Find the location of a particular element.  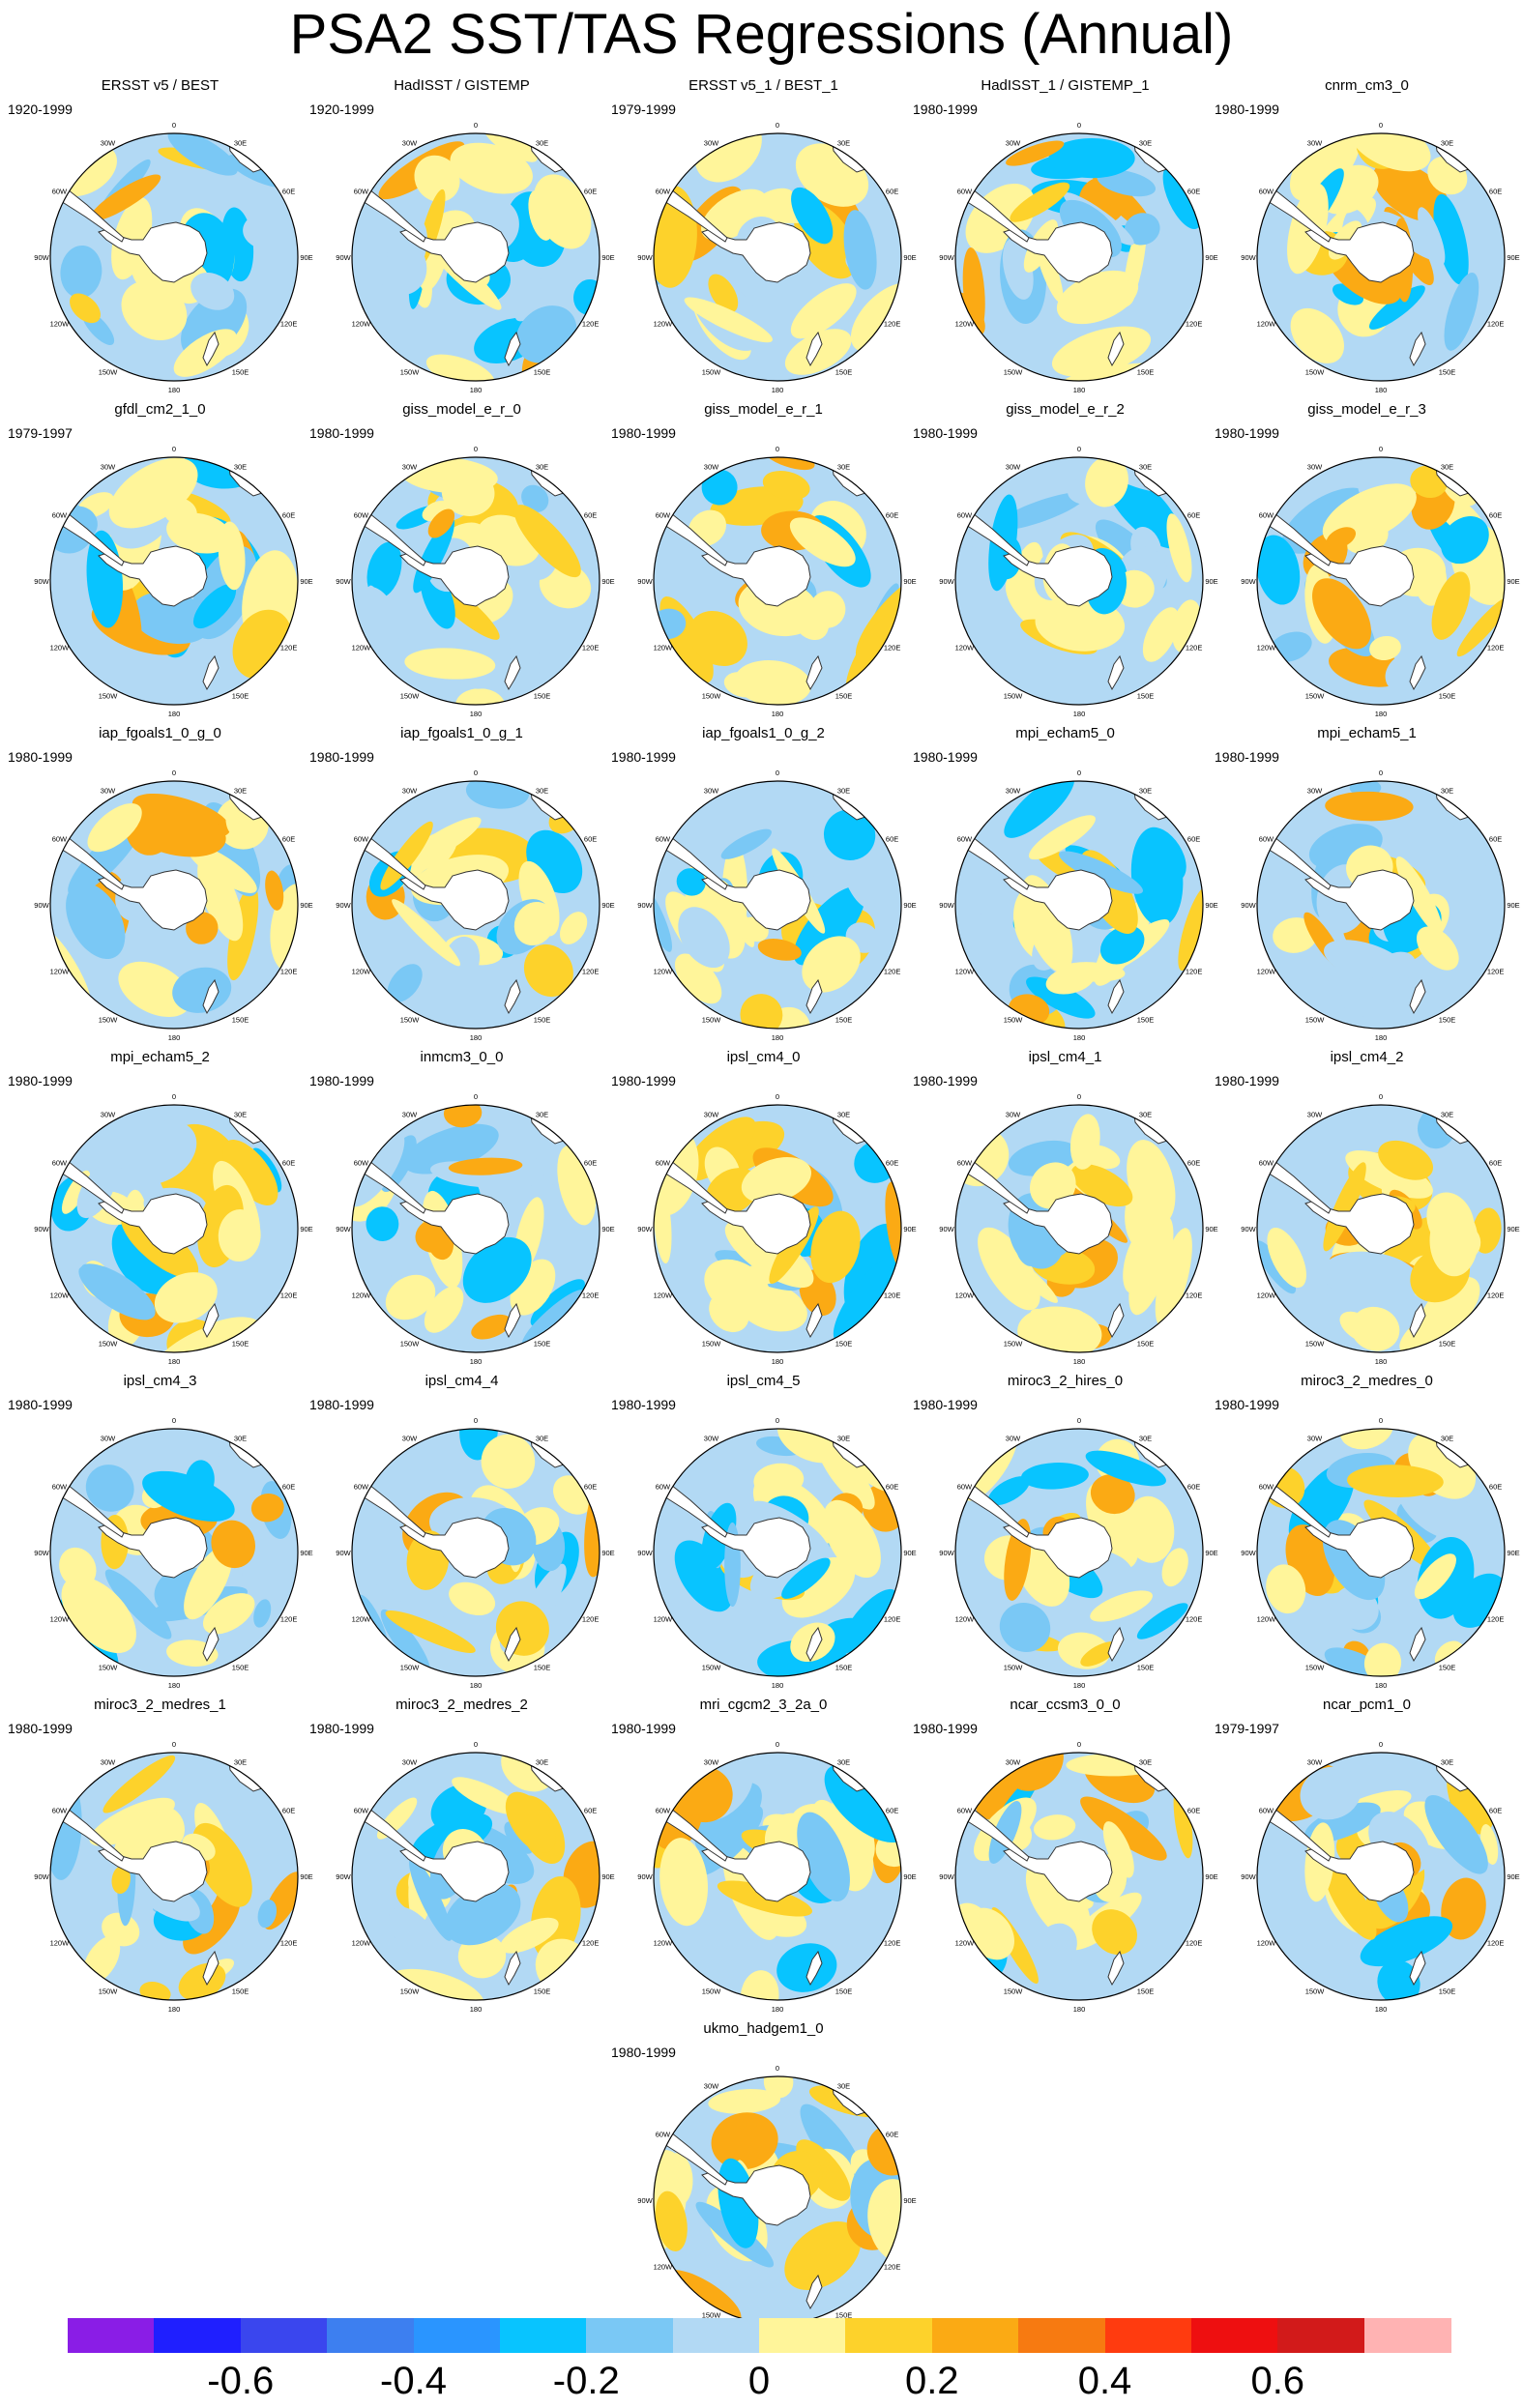

panel-title: iap_fgoals1_0_g_1 is located at coordinates (461, 733).